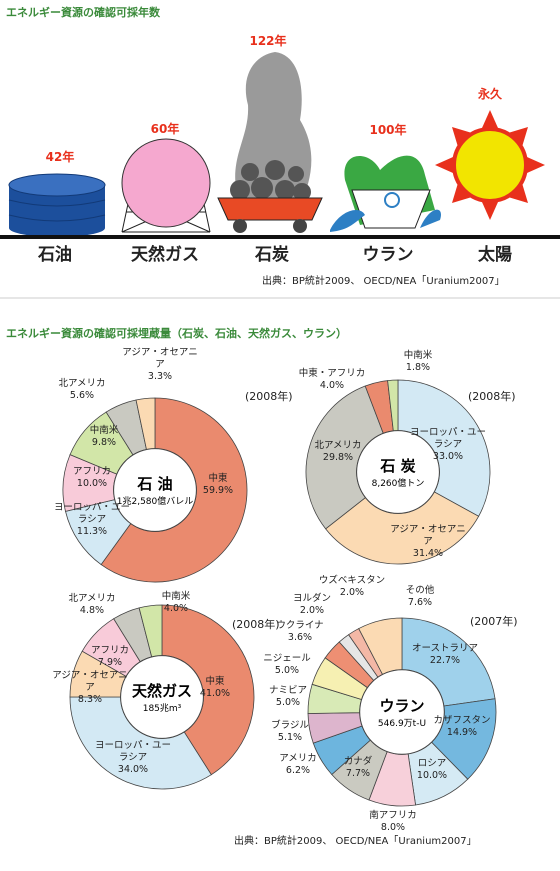  I want to click on slice-label: アジア・オセアニア 3.3%, so click(160, 365).